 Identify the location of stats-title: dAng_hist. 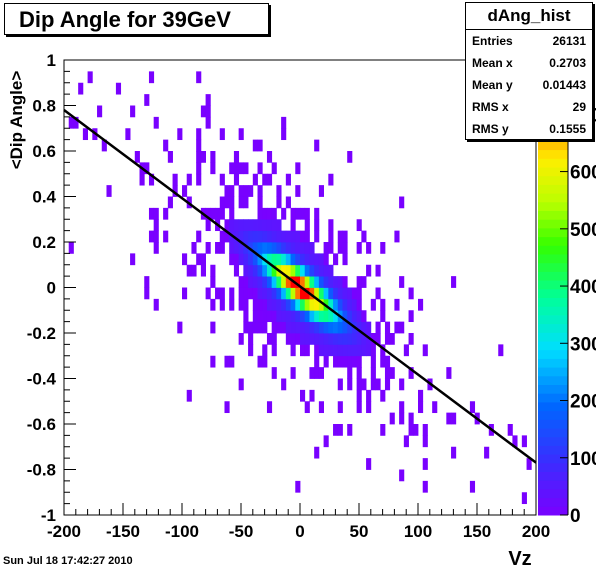
(529, 16).